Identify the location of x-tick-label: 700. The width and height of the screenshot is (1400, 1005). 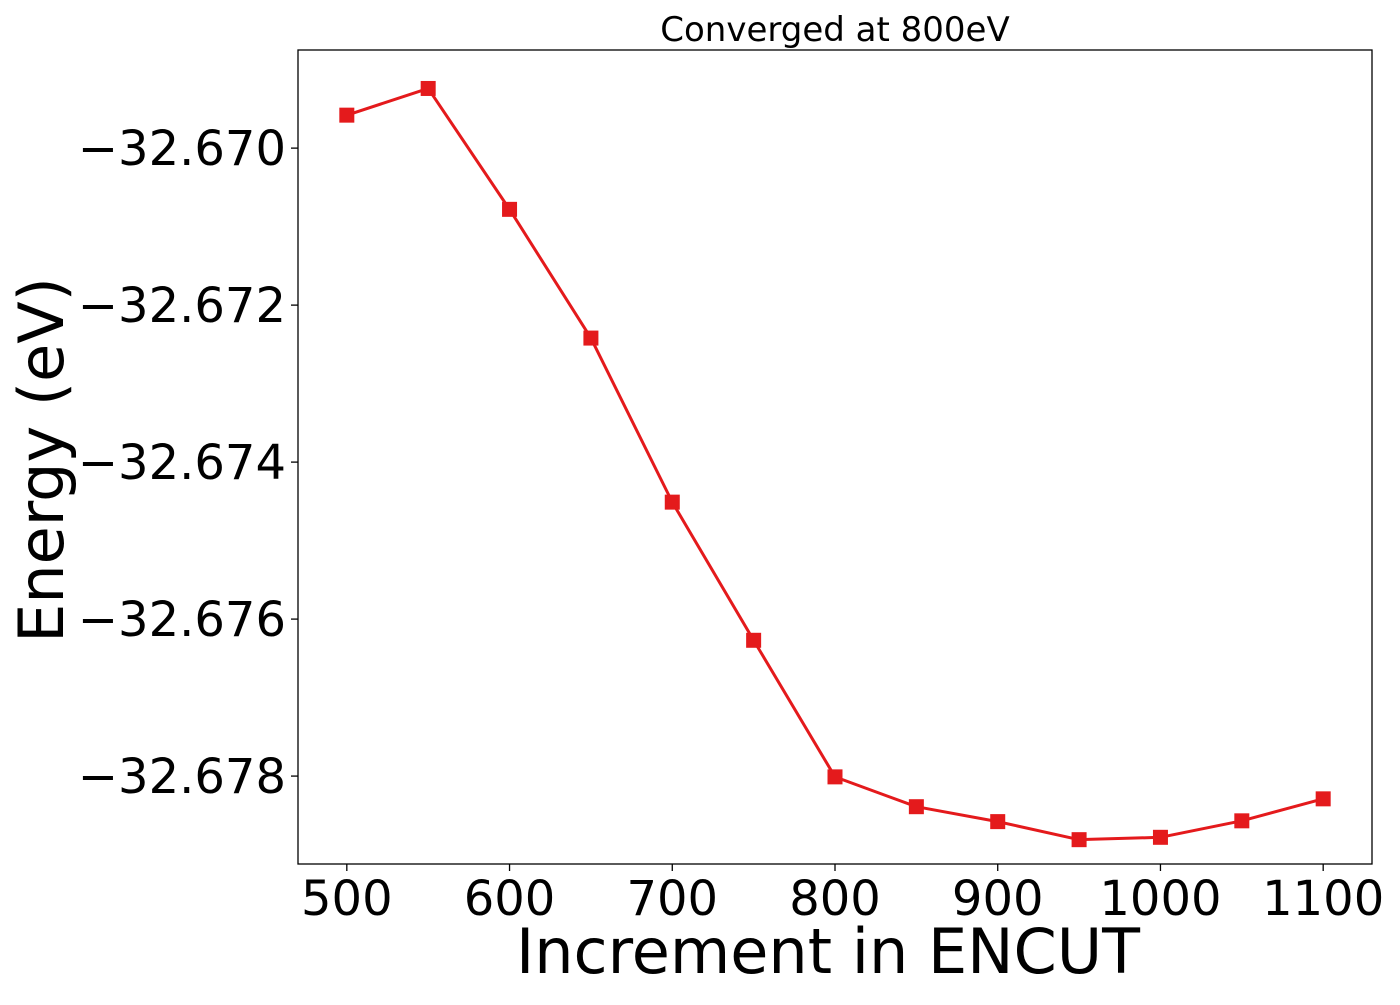
(672, 899).